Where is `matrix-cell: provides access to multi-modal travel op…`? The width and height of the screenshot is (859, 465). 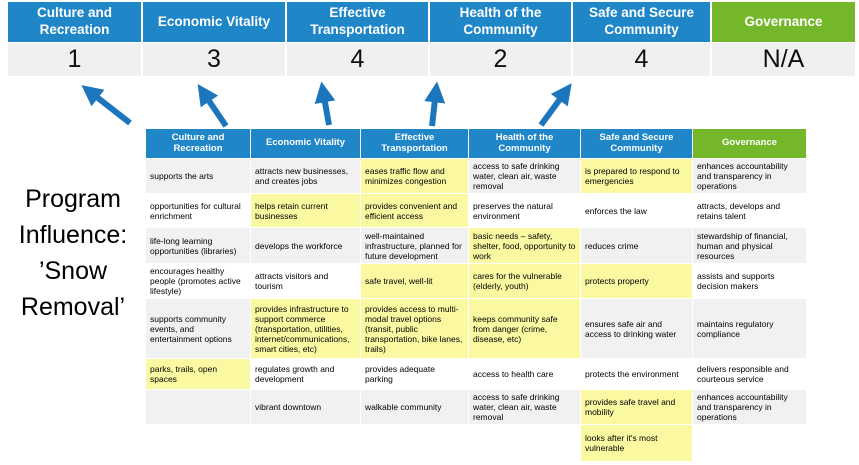 matrix-cell: provides access to multi-modal travel op… is located at coordinates (414, 329).